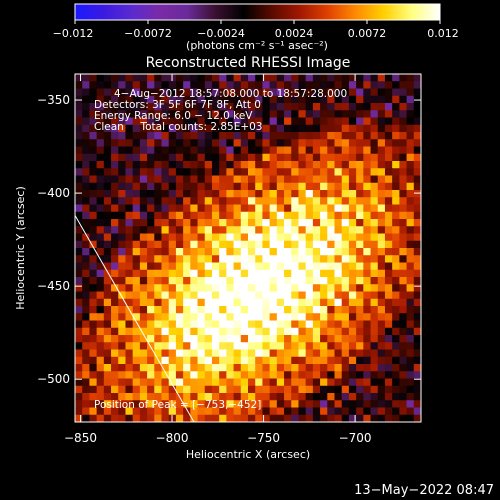 The image size is (500, 500). Describe the element at coordinates (53, 193) in the screenshot. I see `y-tick-label: −400` at that location.